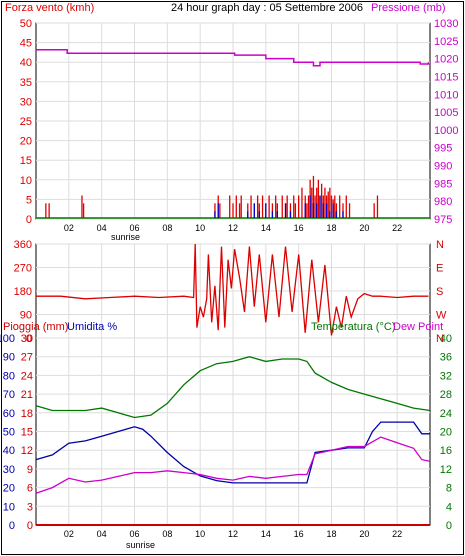 The height and width of the screenshot is (556, 465). I want to click on direction-tick-label: 270, so click(23, 269).